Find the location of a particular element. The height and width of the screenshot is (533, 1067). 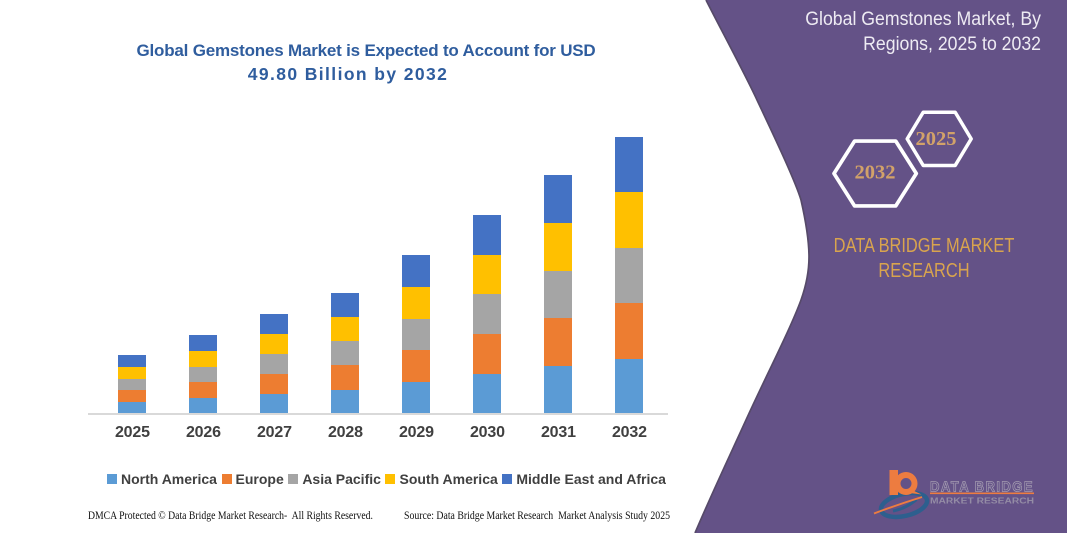

svg-text: DATA BRIDGE is located at coordinates (982, 487).